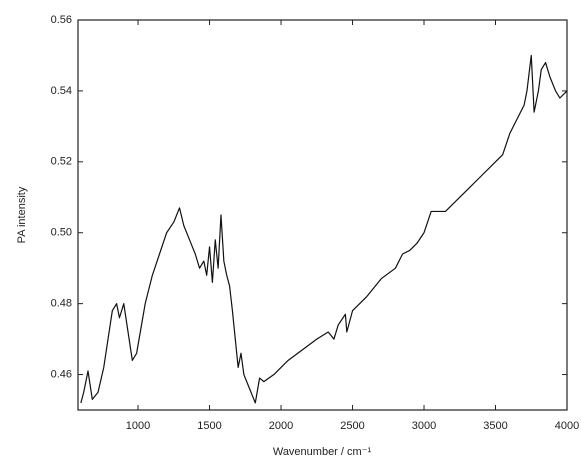 This screenshot has width=581, height=464. I want to click on x-tick-label: 1500, so click(209, 426).